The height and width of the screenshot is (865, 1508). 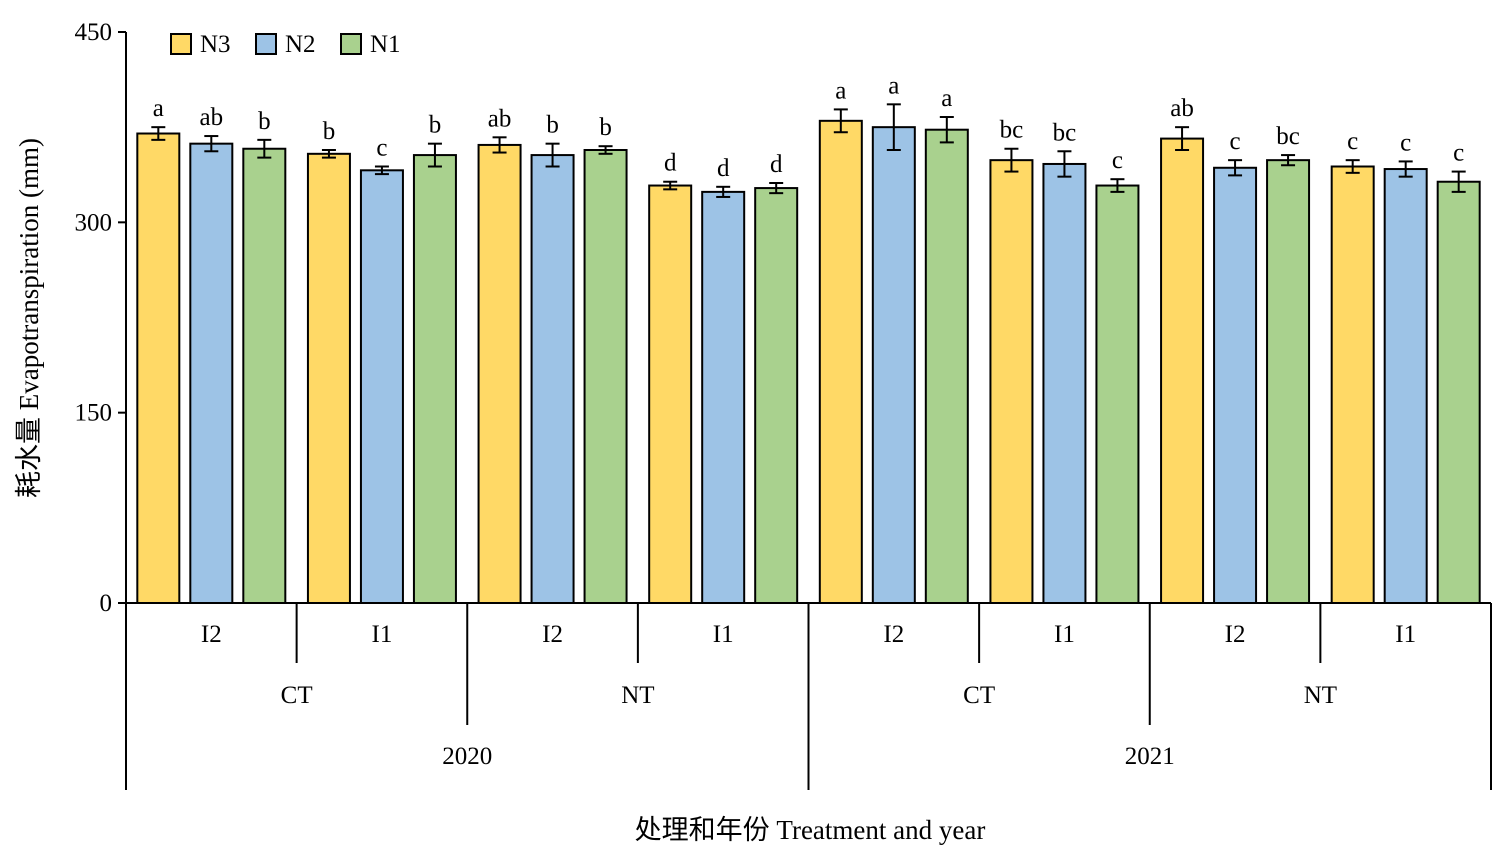 What do you see at coordinates (94, 222) in the screenshot?
I see `y-tick-label: 300` at bounding box center [94, 222].